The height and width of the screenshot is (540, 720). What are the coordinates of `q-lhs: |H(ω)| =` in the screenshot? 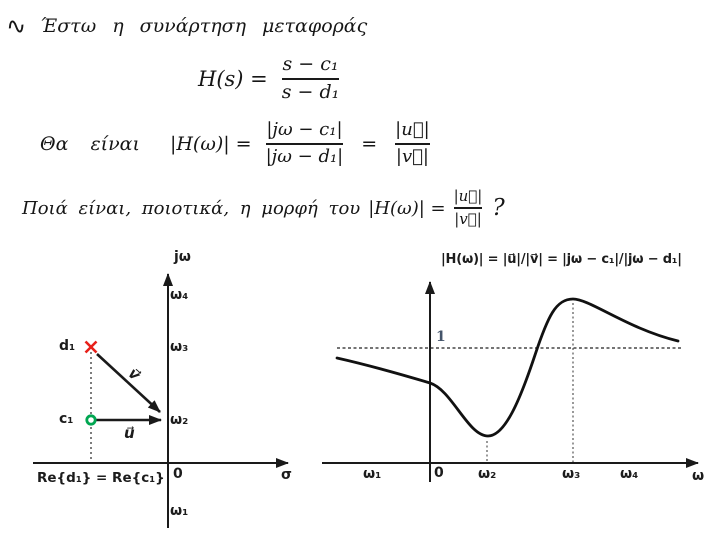 It's located at (407, 208).